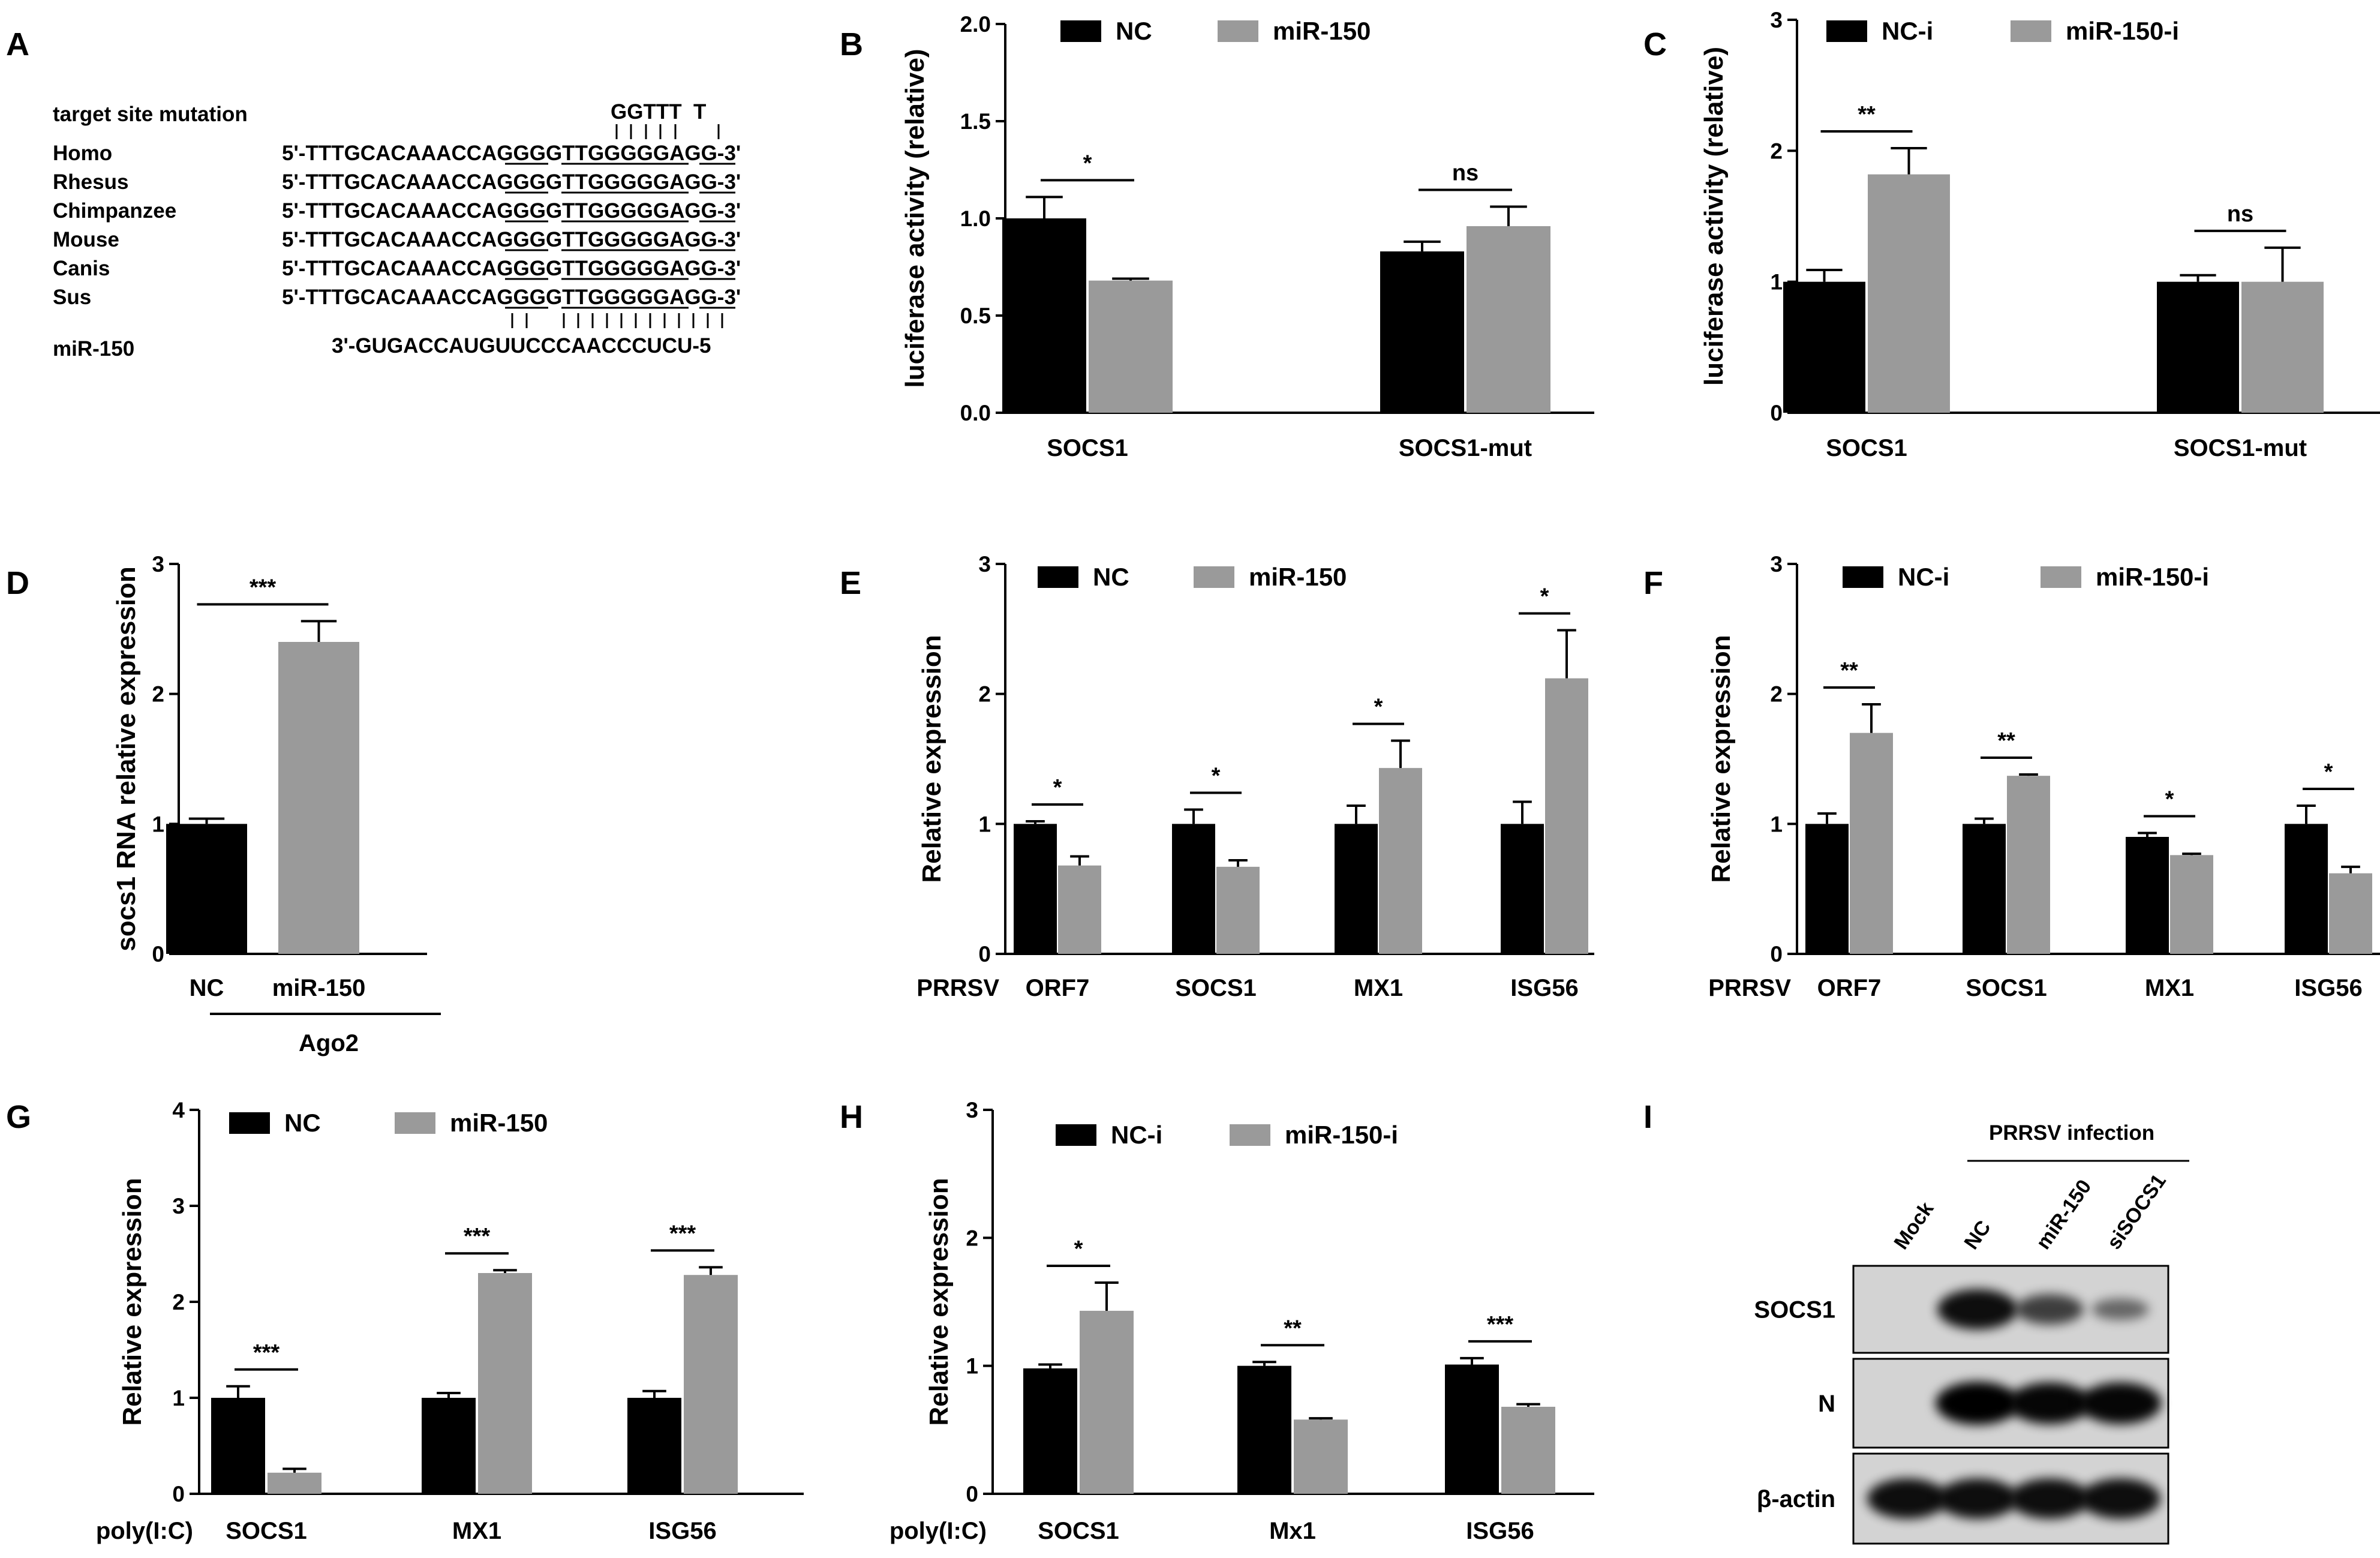 This screenshot has width=2380, height=1558. What do you see at coordinates (976, 121) in the screenshot?
I see `y-tick-label: 1.5` at bounding box center [976, 121].